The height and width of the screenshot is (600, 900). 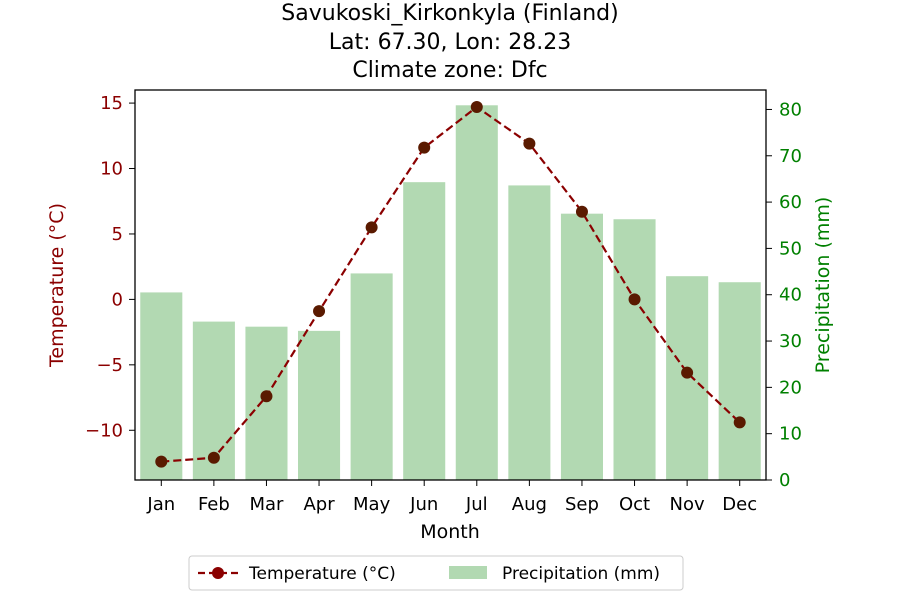 What do you see at coordinates (790, 202) in the screenshot?
I see `y-right-tick-label: 60` at bounding box center [790, 202].